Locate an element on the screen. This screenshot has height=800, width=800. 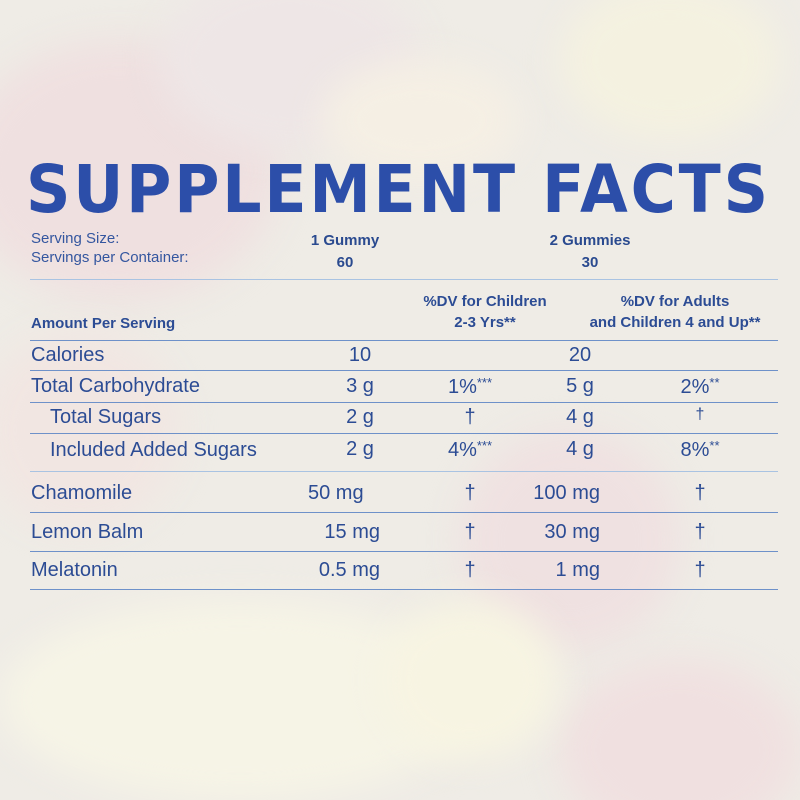
serving-size-label: Serving Size: is located at coordinates (75, 238).